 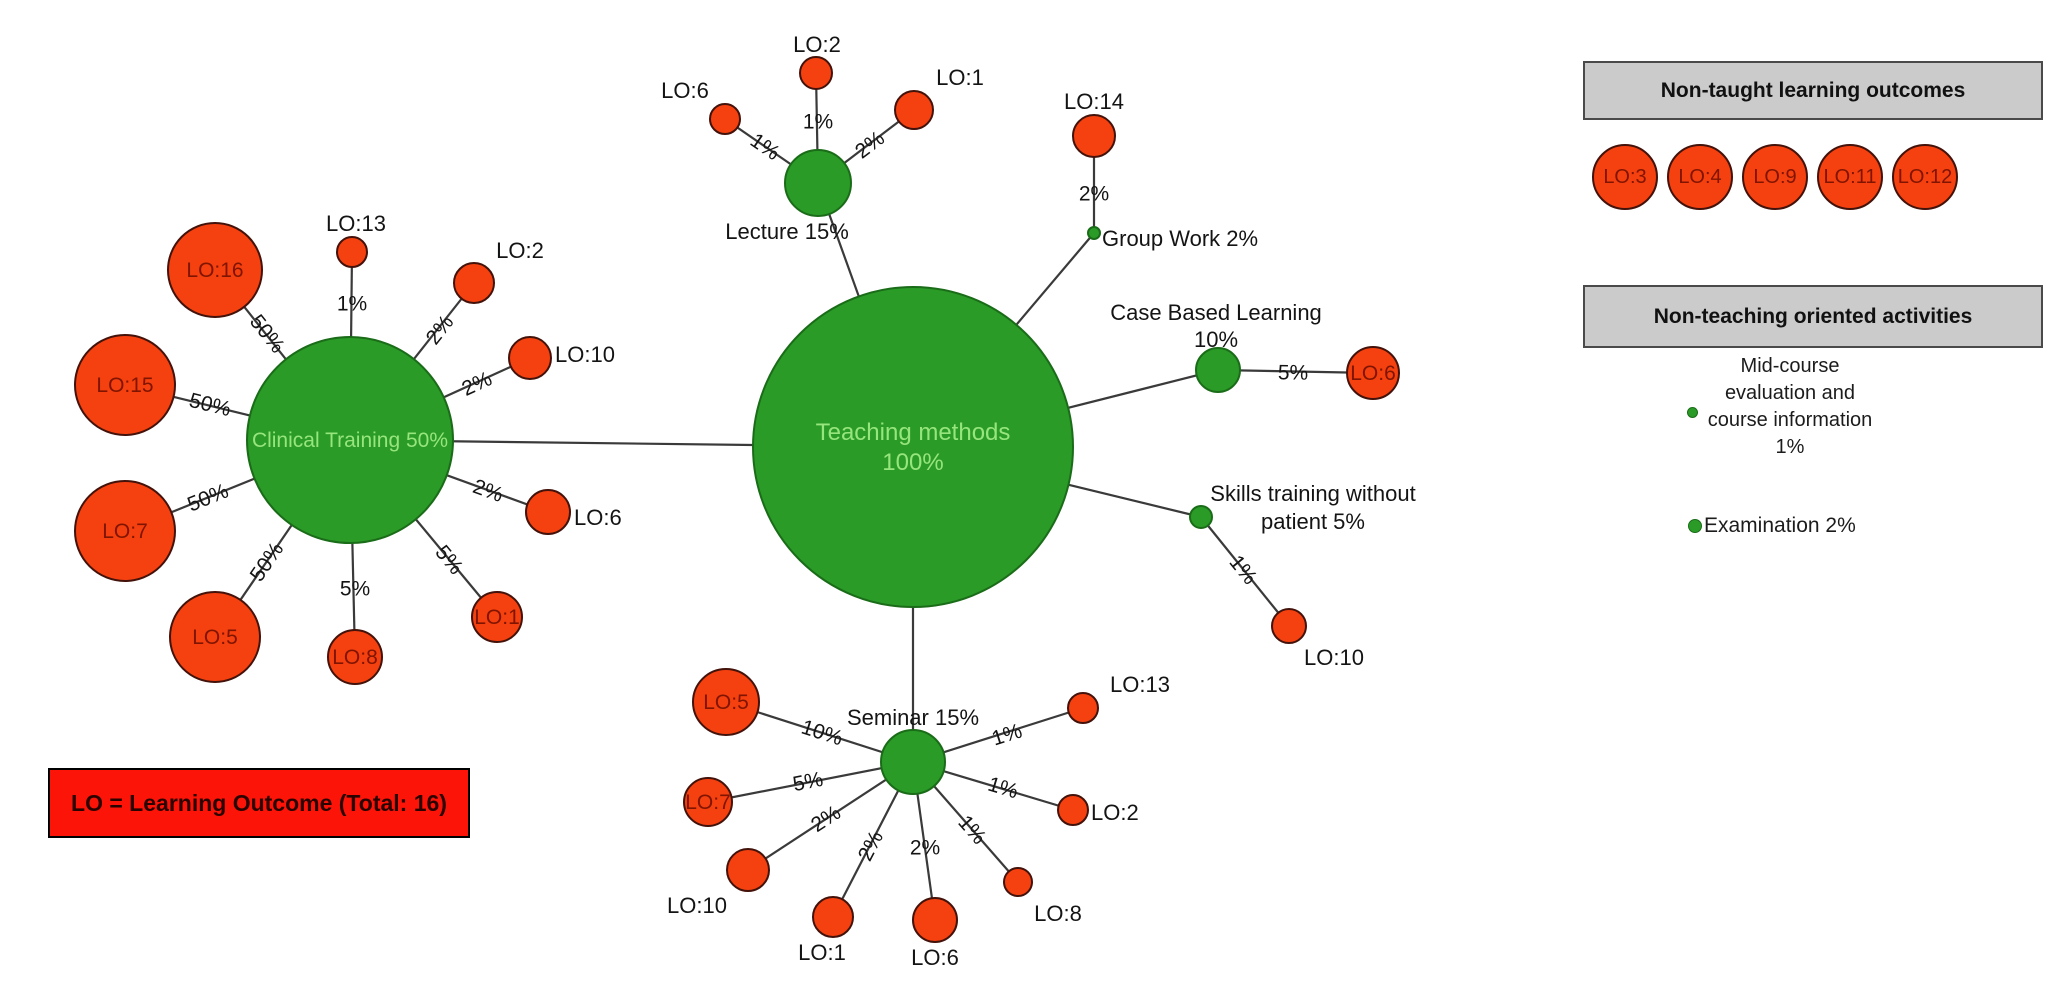 What do you see at coordinates (1058, 913) in the screenshot?
I see `label-sem_lo8: LO:8` at bounding box center [1058, 913].